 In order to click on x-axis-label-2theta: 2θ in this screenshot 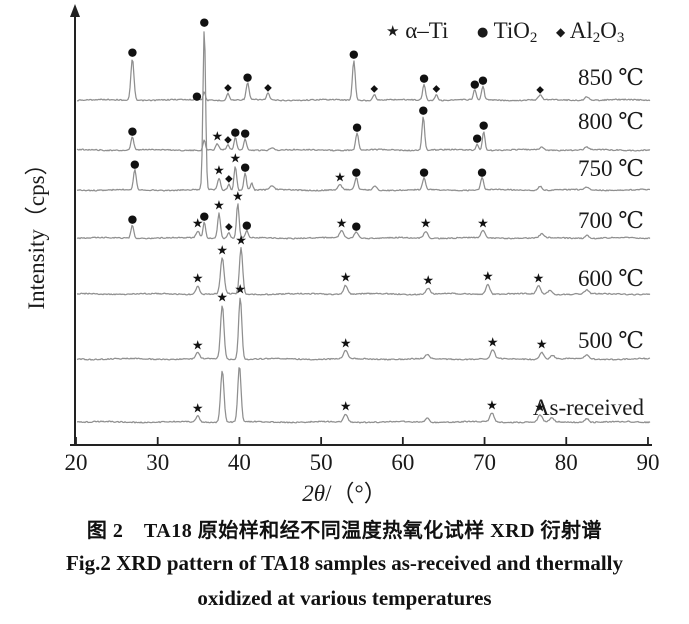, I will do `click(314, 493)`.